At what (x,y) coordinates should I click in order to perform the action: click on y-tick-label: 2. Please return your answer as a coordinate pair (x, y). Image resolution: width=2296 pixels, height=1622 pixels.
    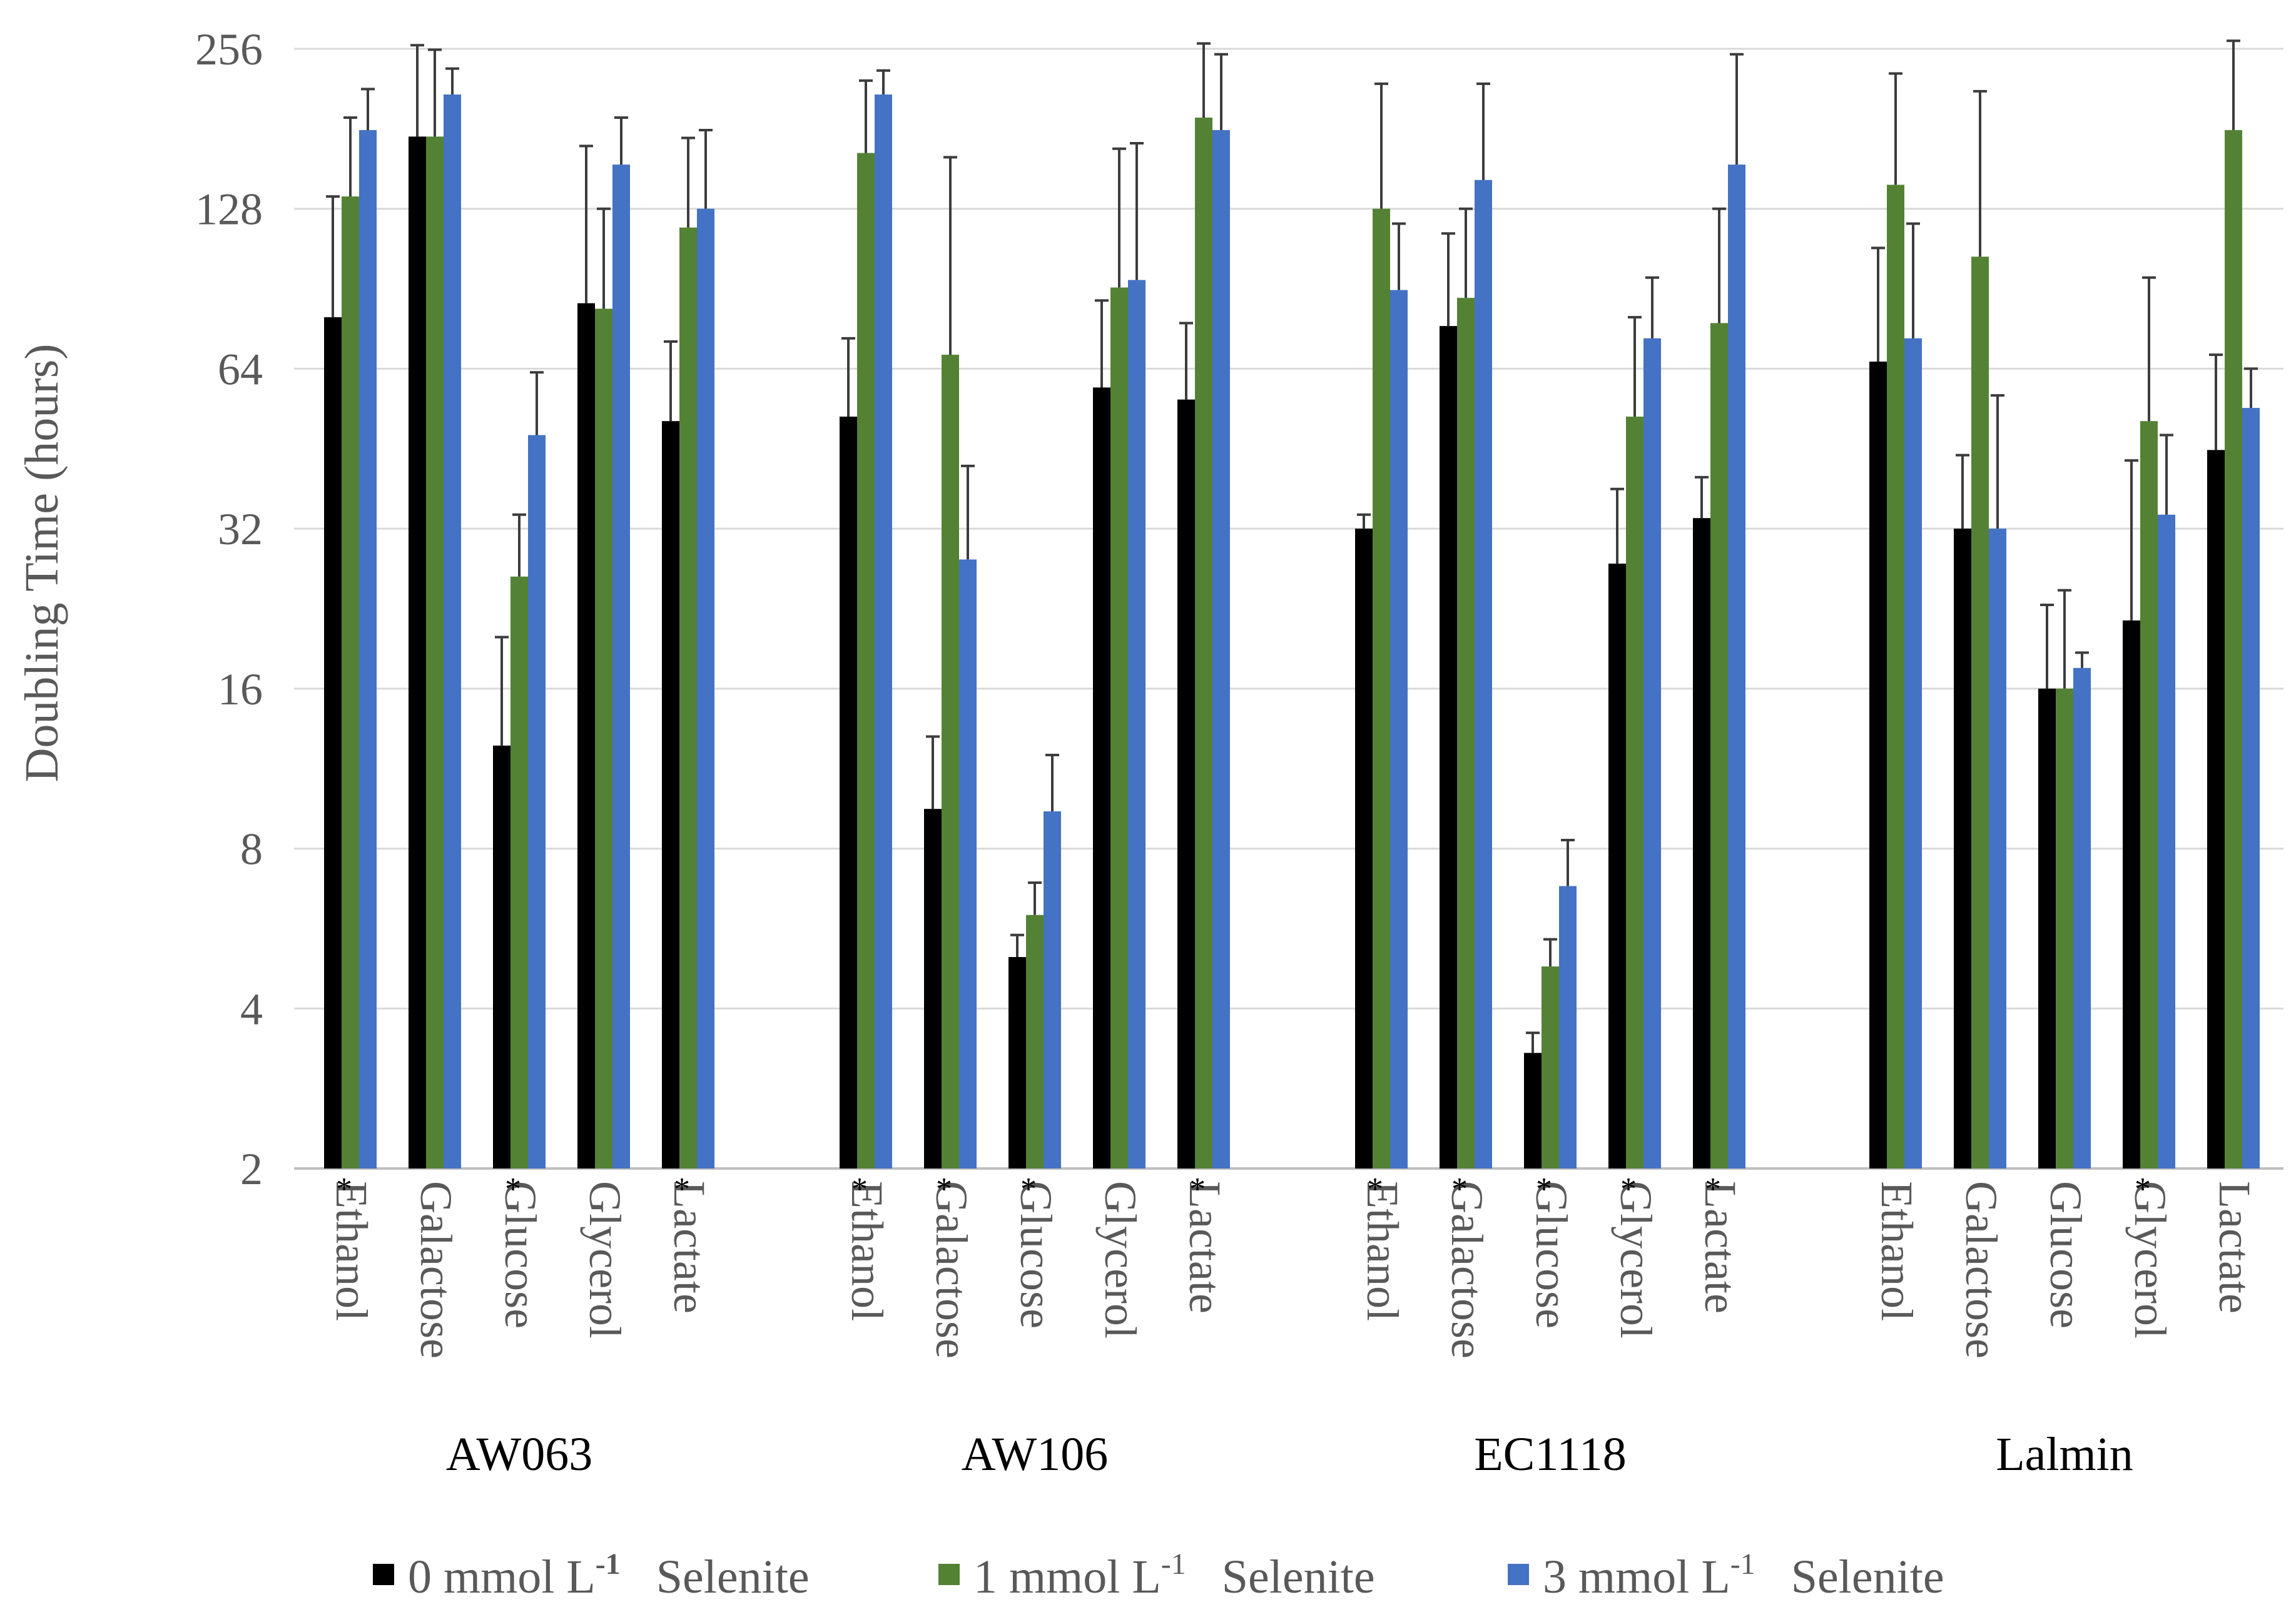
    Looking at the image, I should click on (251, 1169).